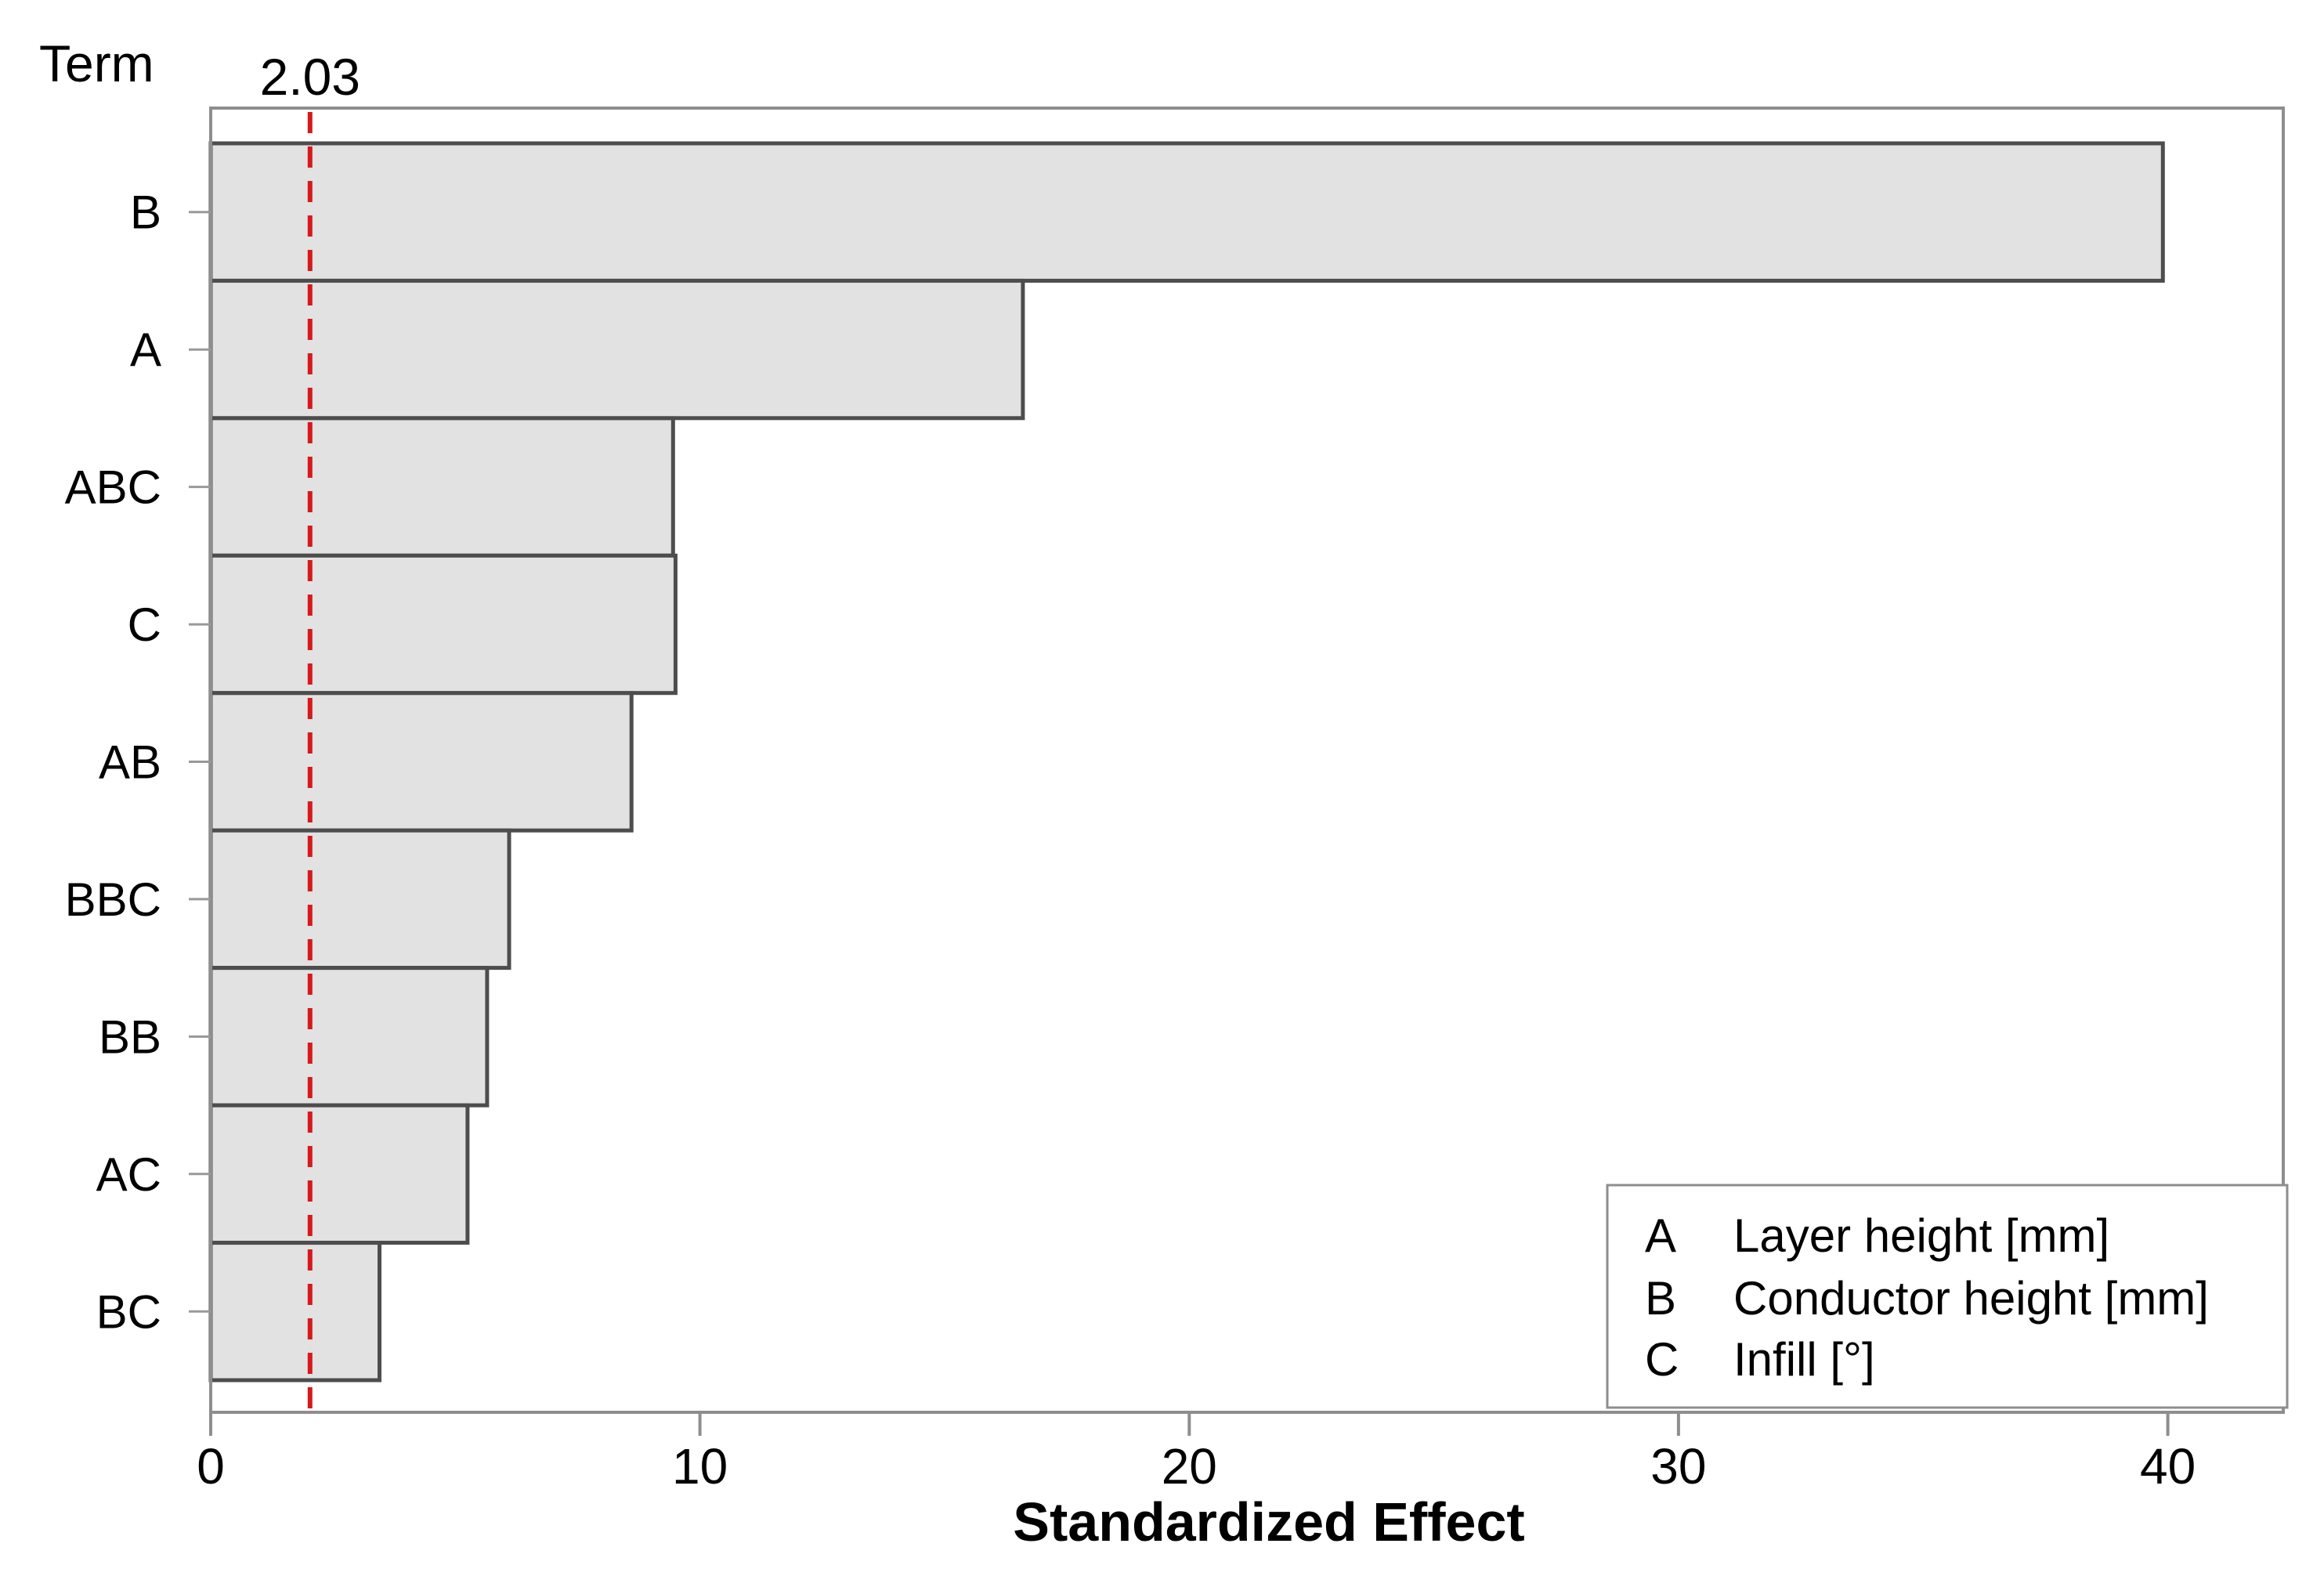  What do you see at coordinates (359, 899) in the screenshot?
I see `bar-bbc` at bounding box center [359, 899].